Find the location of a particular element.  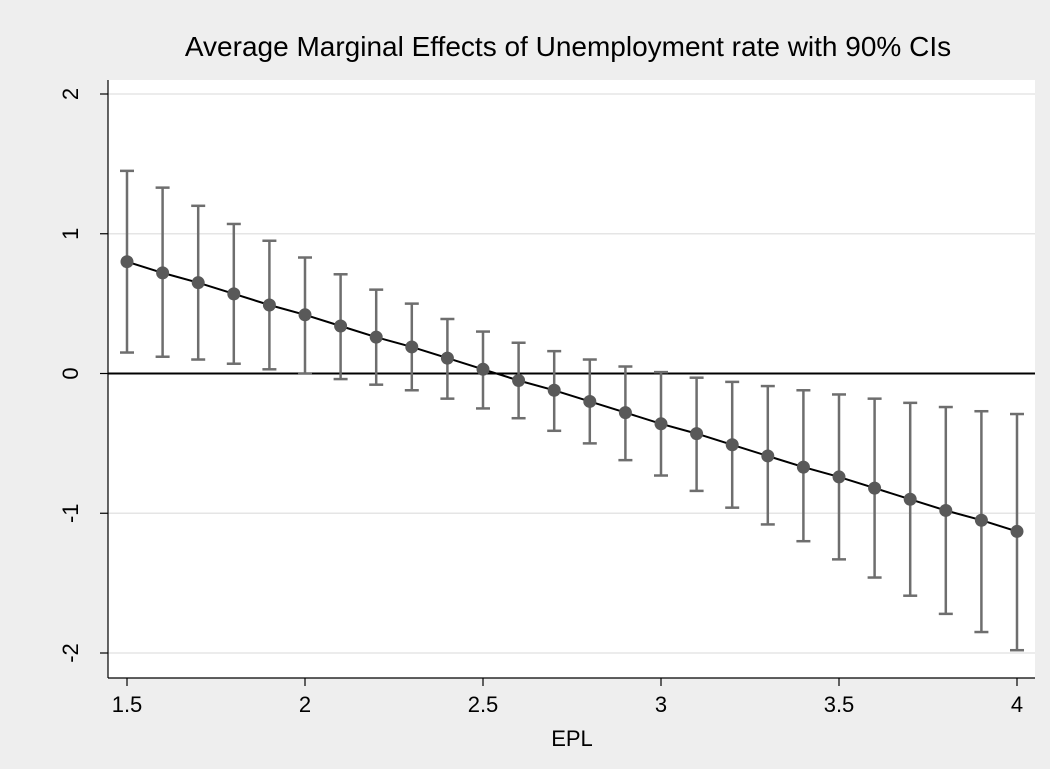

x-tick-label: 1.5 is located at coordinates (127, 704).